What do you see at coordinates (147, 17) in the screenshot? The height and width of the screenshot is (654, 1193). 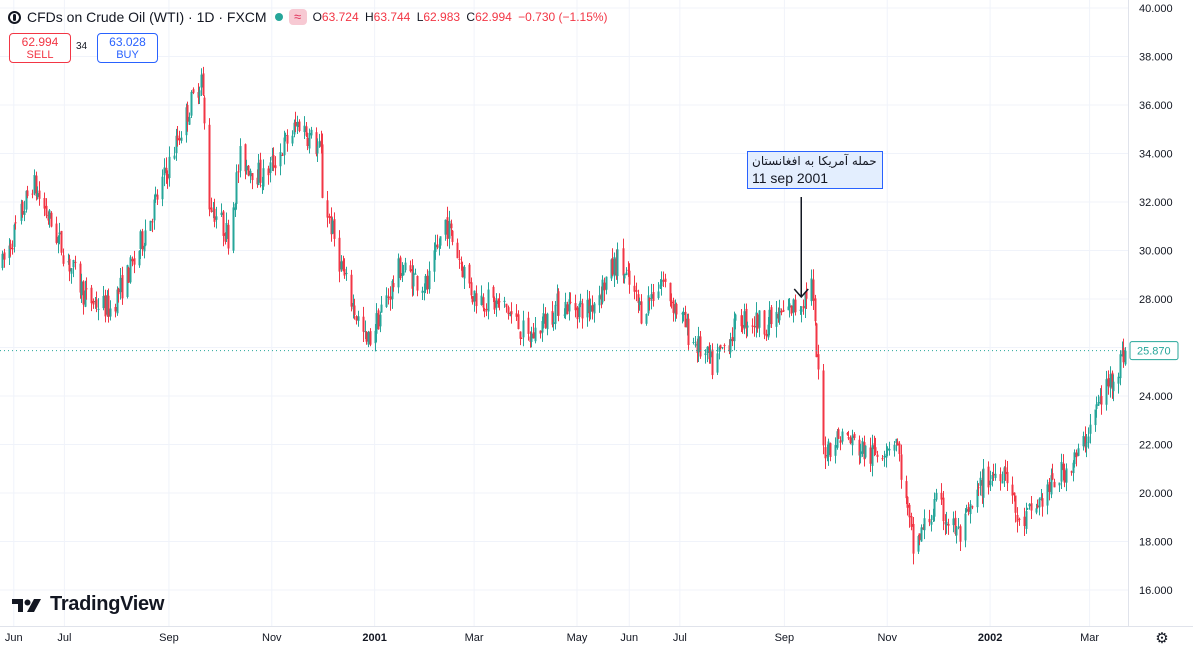 I see `symbol-title: CFDs on Crude Oil (WTI) · 1D · FXCM` at bounding box center [147, 17].